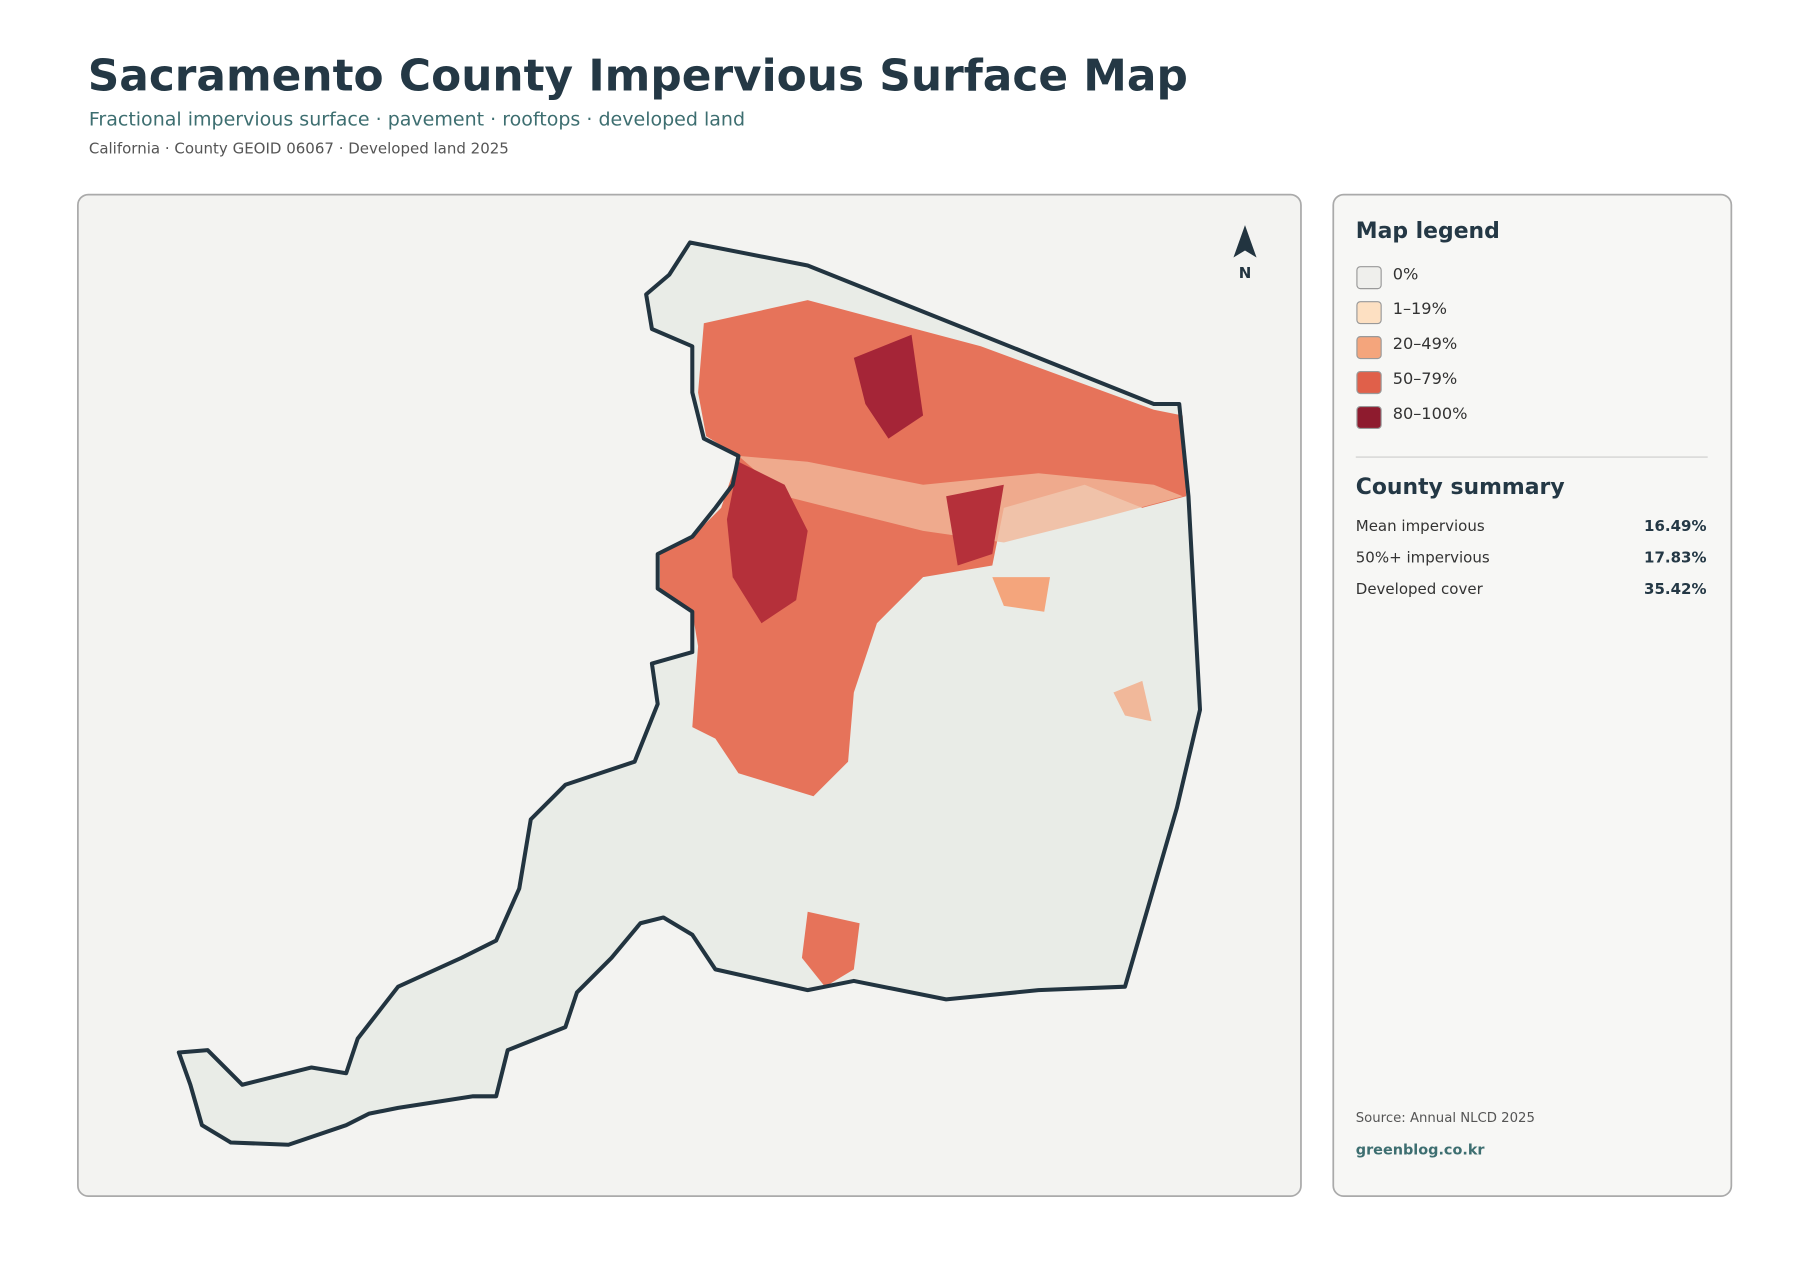 The height and width of the screenshot is (1273, 1800). I want to click on site: greenblog.co.kr, so click(1421, 1151).